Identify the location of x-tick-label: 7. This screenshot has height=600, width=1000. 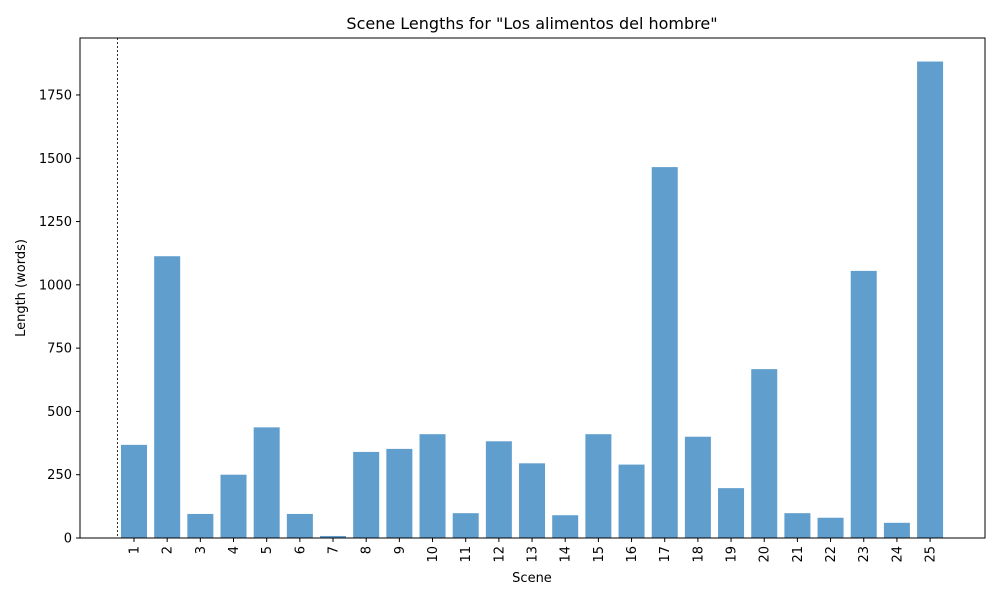
(334, 550).